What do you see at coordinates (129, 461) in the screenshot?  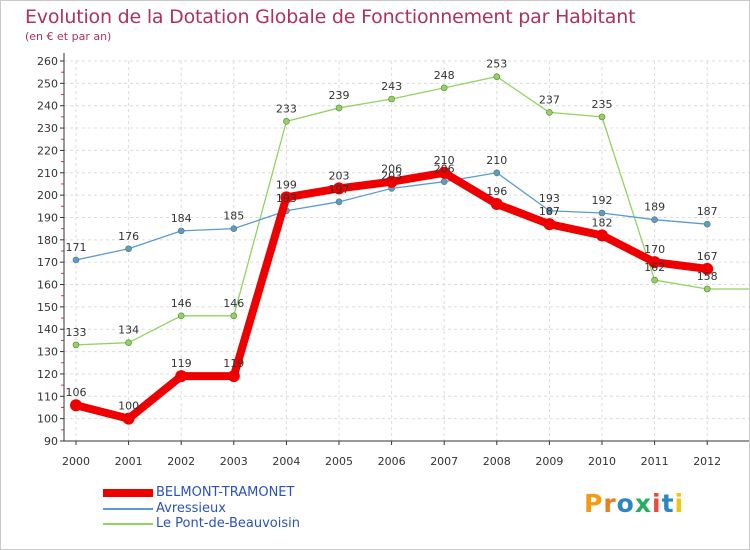 I see `x-tick-label: 2001` at bounding box center [129, 461].